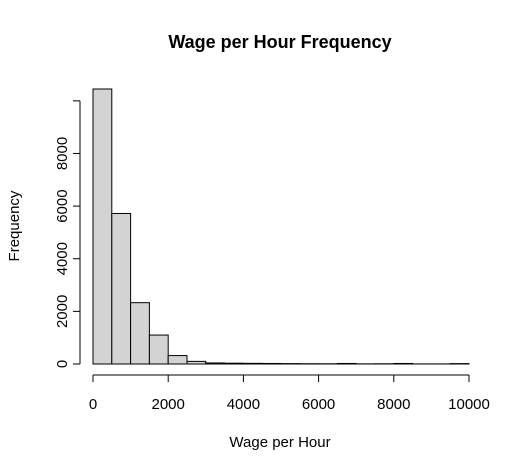  What do you see at coordinates (469, 404) in the screenshot?
I see `x-tick-label-5: 10000` at bounding box center [469, 404].